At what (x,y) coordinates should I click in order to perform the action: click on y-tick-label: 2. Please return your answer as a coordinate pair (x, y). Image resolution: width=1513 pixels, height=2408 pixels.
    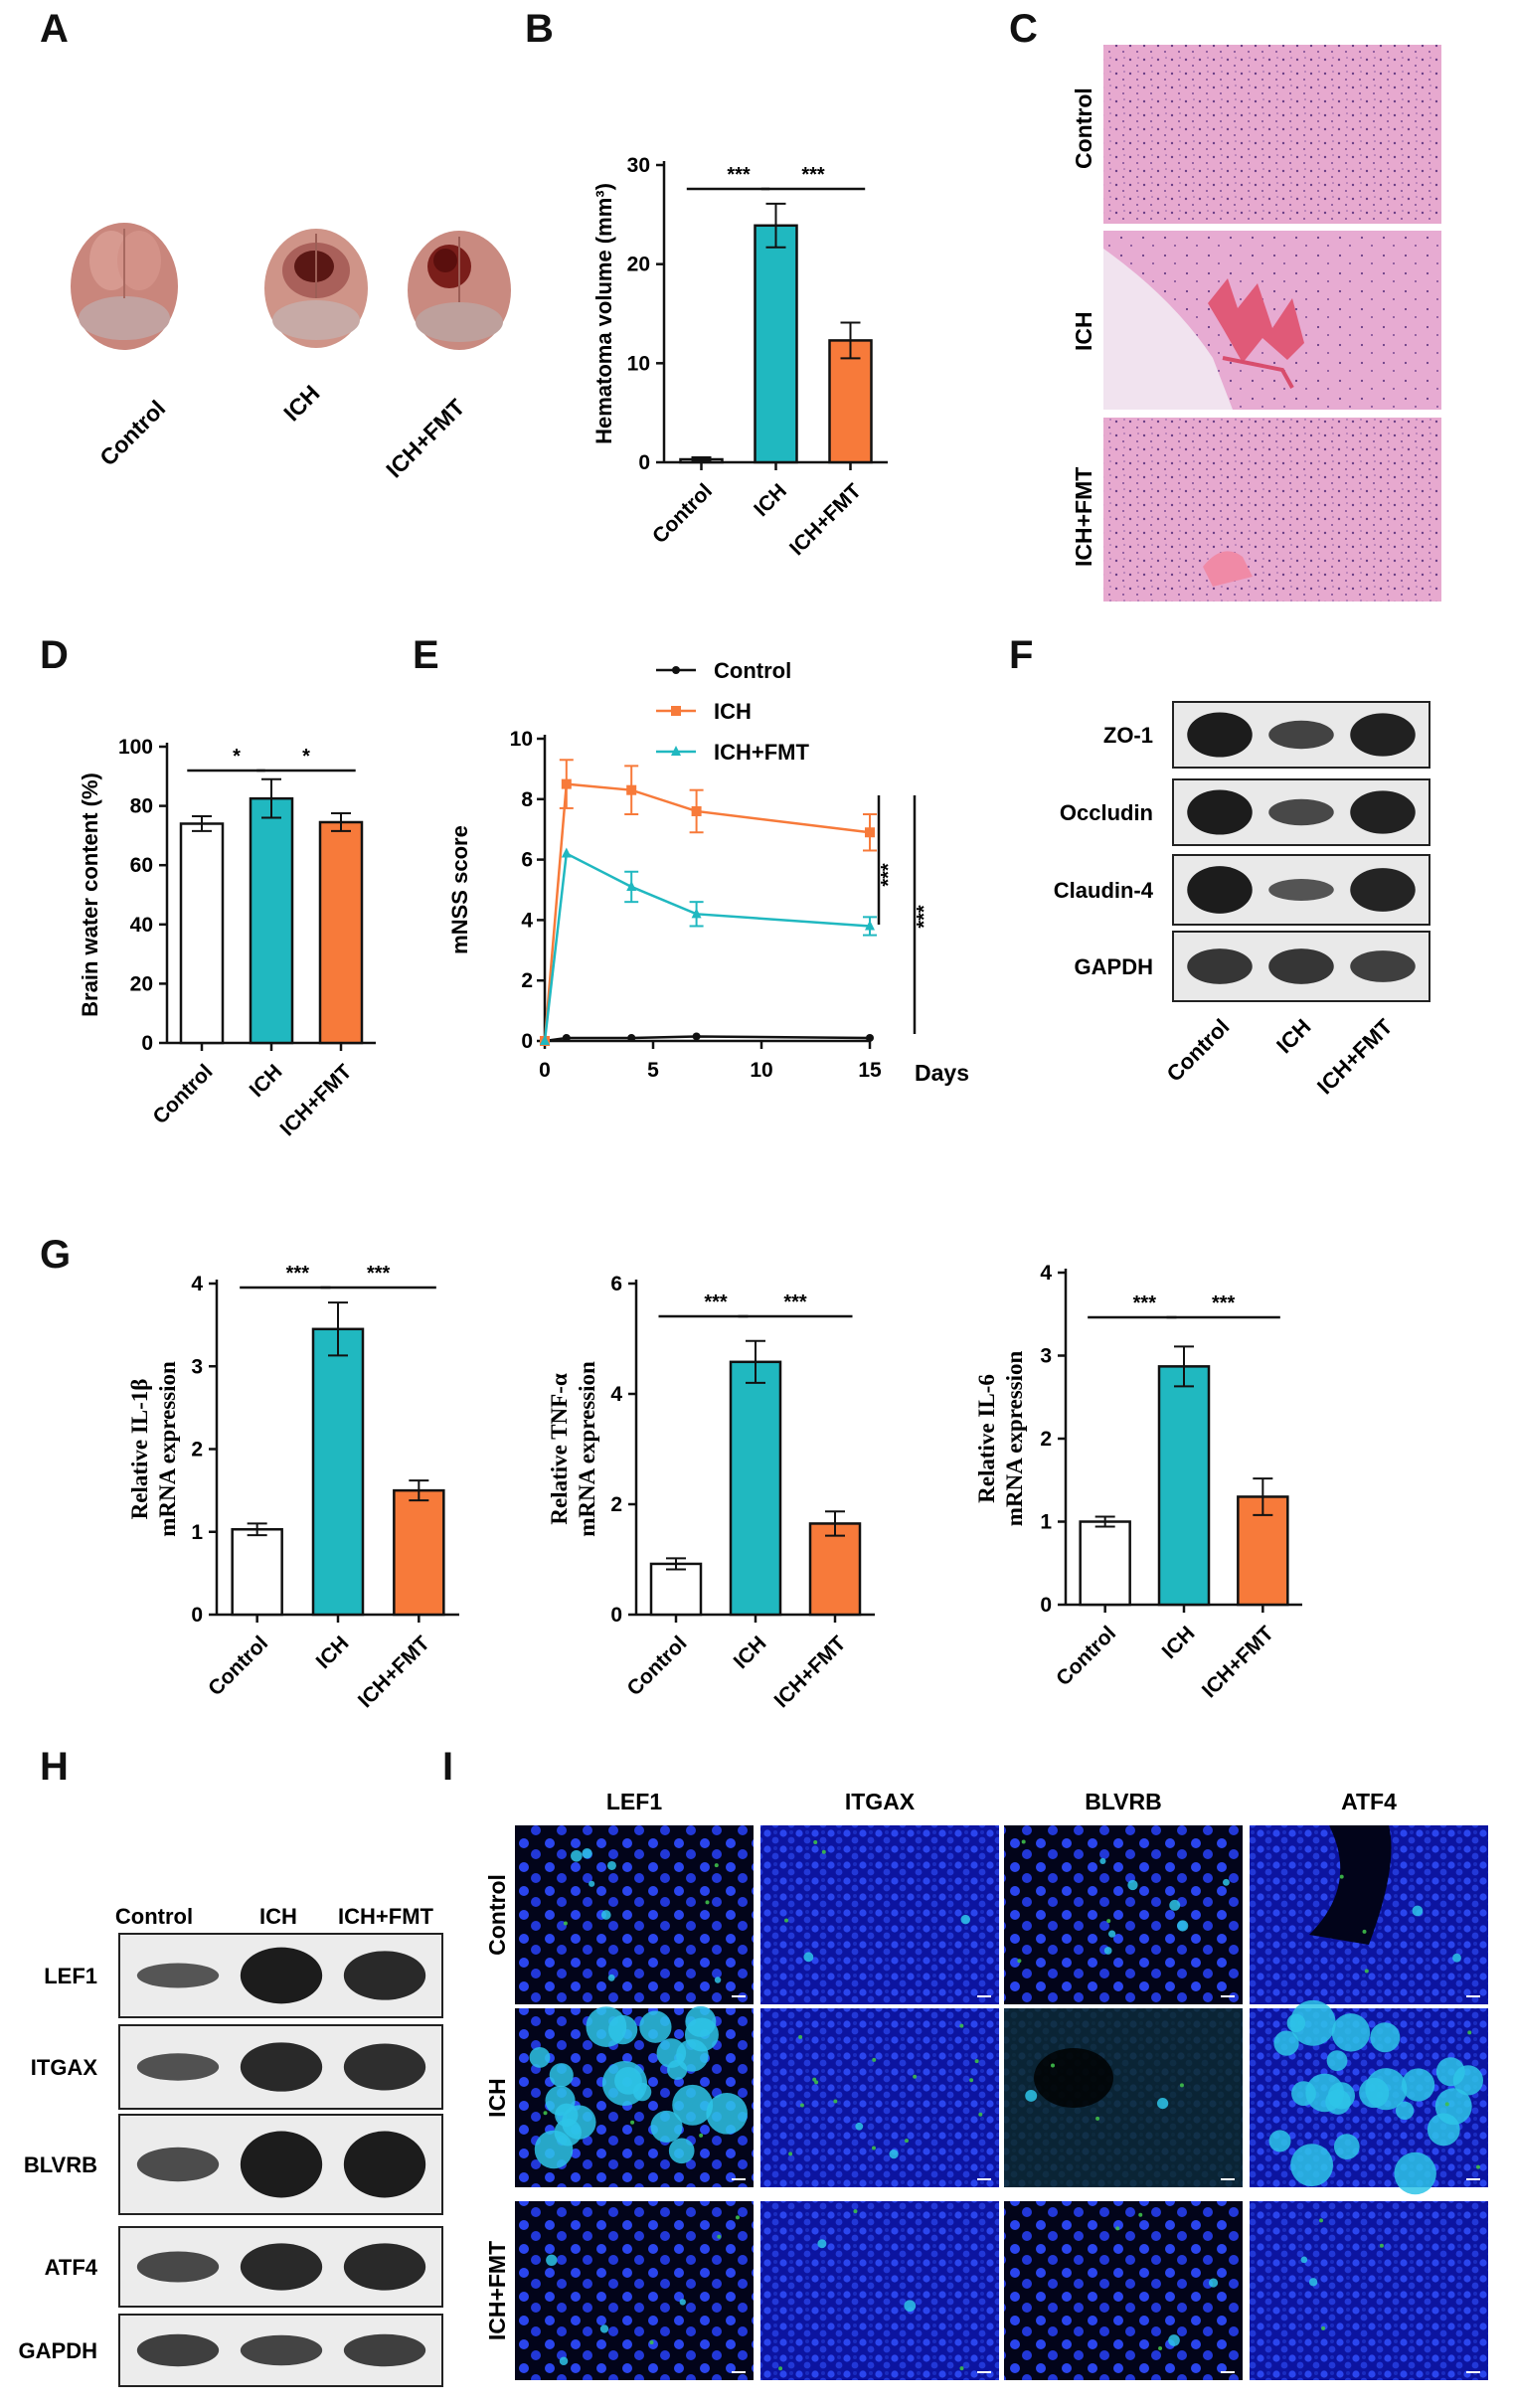
    Looking at the image, I should click on (616, 1504).